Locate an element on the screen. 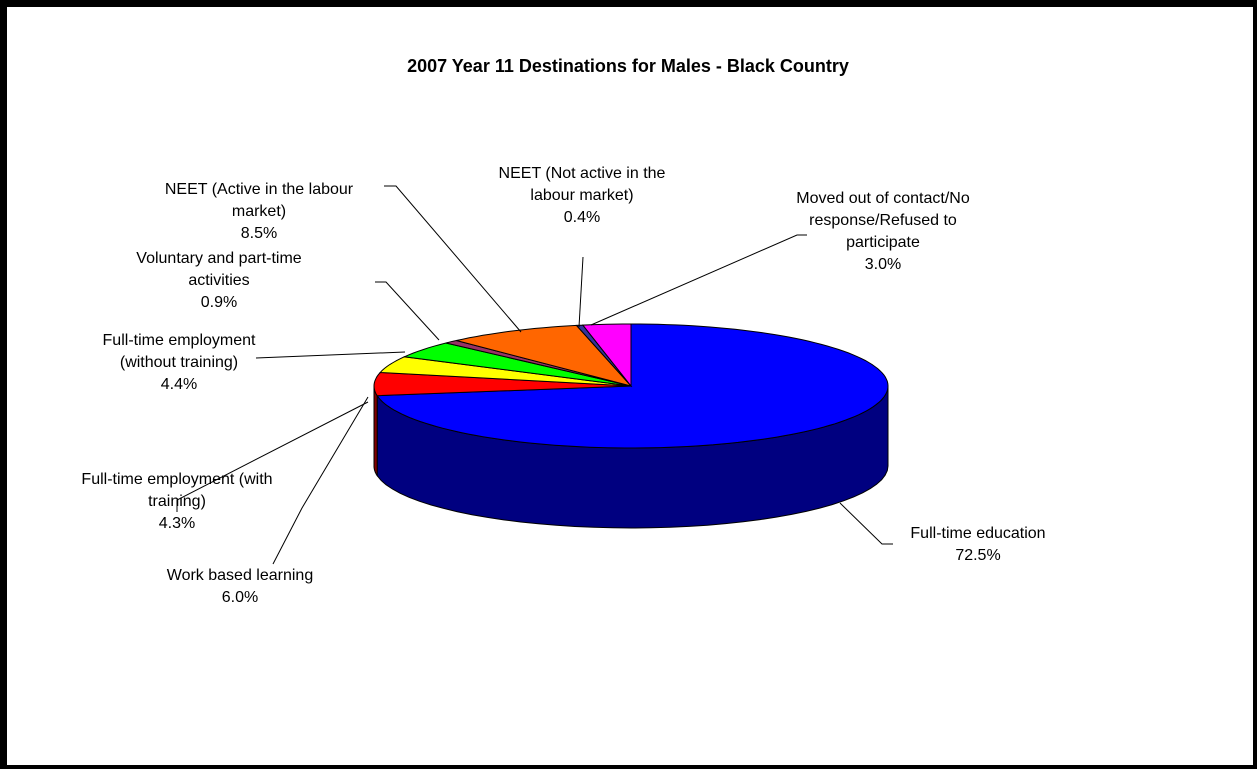  pie-slice-full-time-education is located at coordinates (632, 386).